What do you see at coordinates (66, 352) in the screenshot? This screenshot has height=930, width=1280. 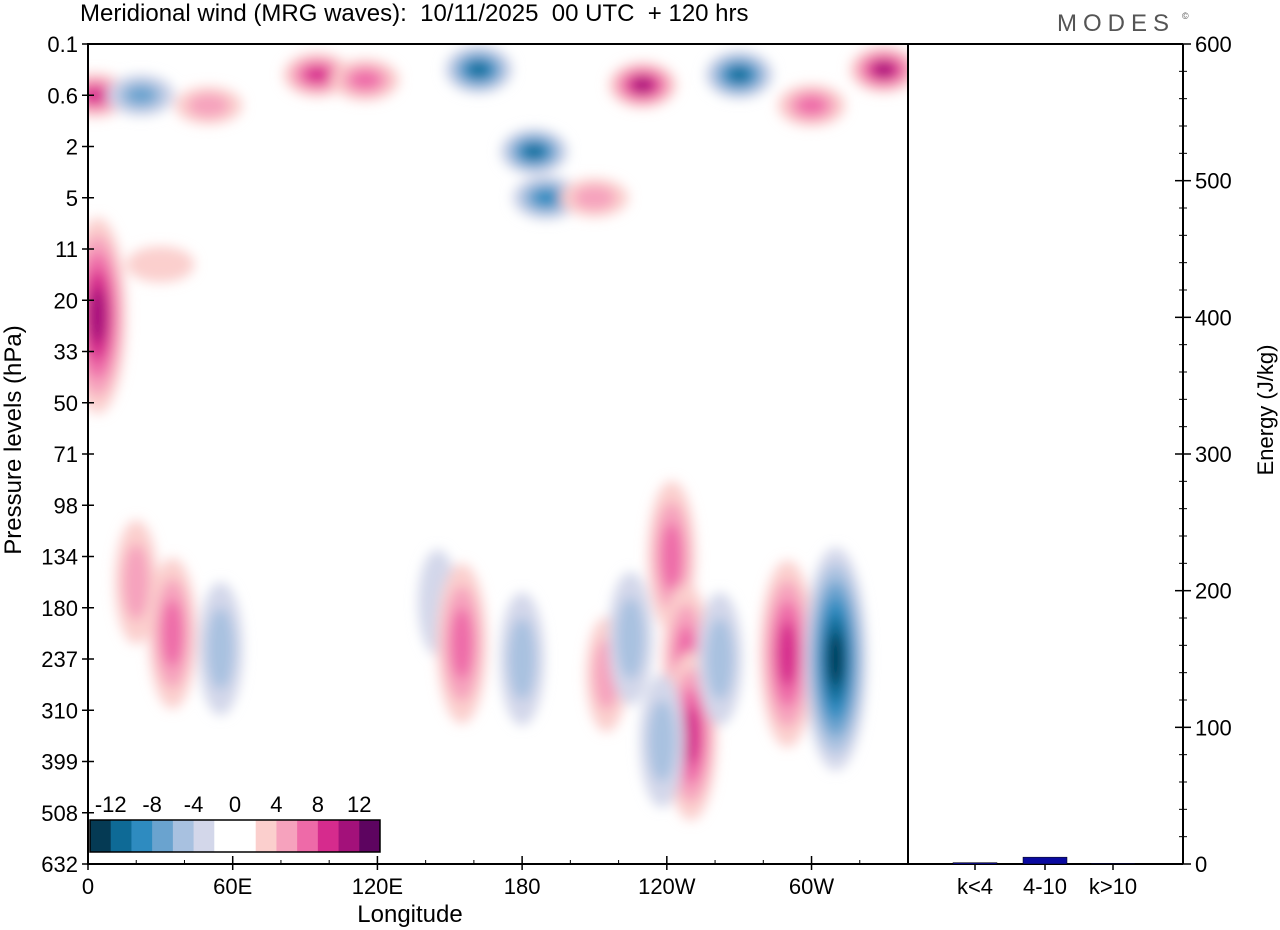 I see `y-tick-label: 33` at bounding box center [66, 352].